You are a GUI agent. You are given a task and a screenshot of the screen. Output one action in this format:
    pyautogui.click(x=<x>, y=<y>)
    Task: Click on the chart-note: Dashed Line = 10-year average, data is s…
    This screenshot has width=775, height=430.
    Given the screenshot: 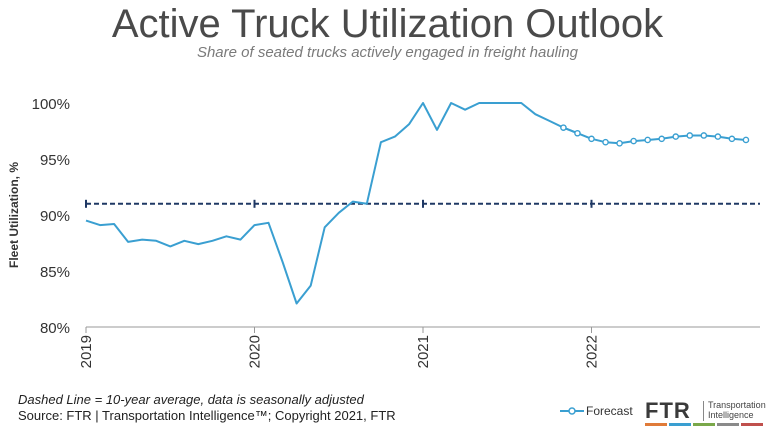 What is the action you would take?
    pyautogui.click(x=191, y=399)
    